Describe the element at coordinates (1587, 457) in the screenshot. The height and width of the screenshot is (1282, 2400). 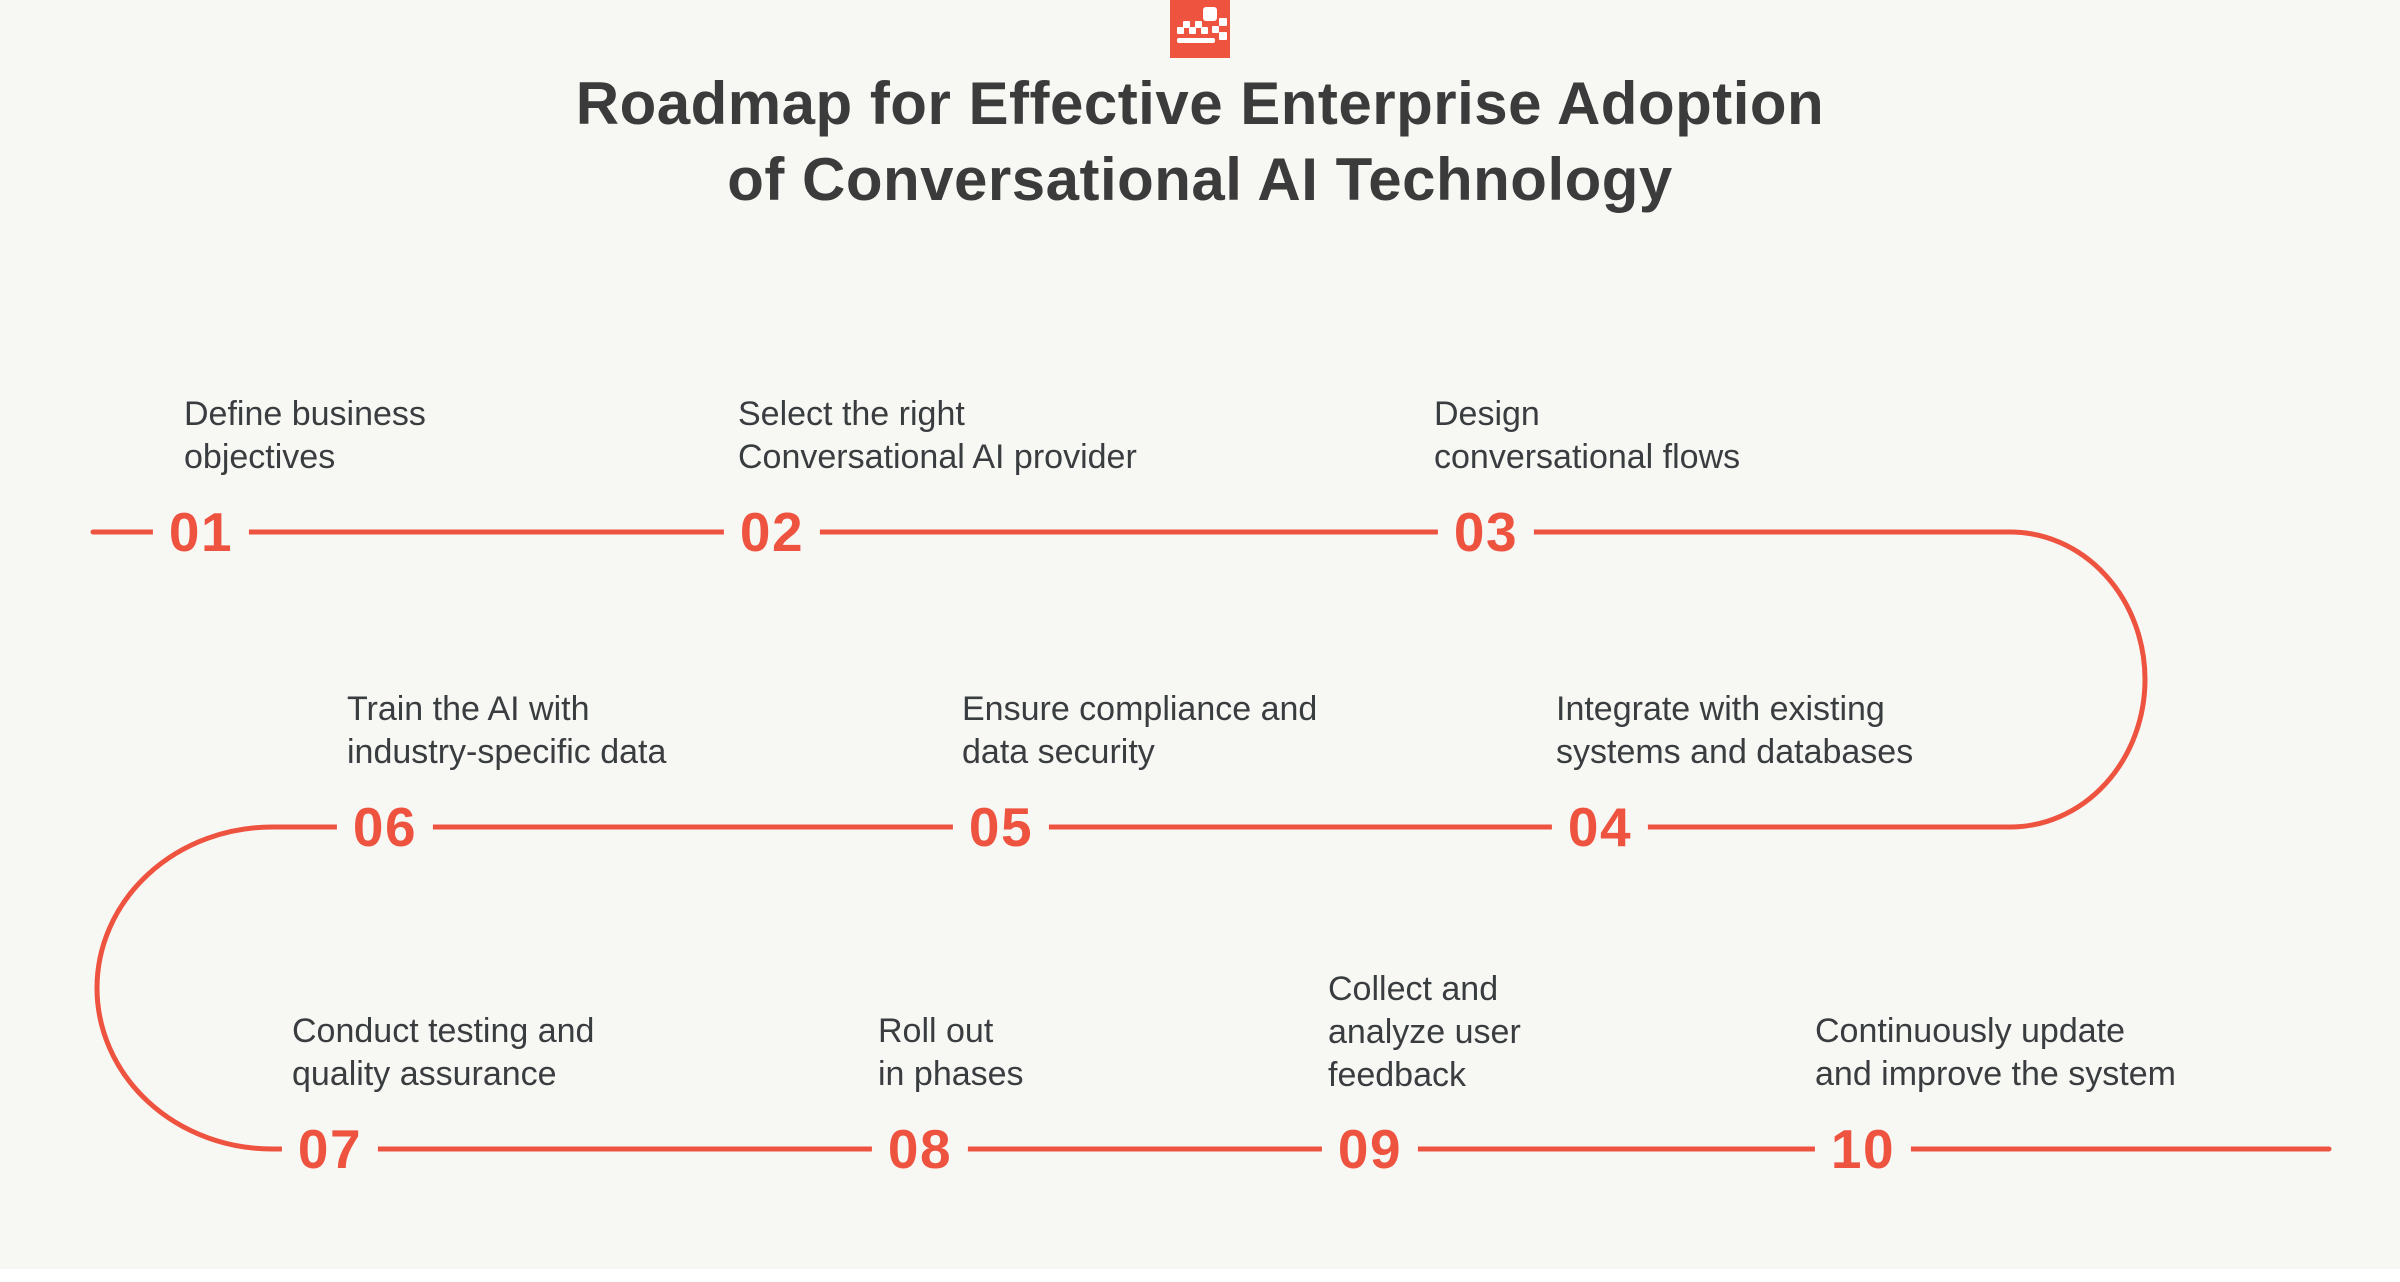
I see `step-03-label-line2: conversational flows` at that location.